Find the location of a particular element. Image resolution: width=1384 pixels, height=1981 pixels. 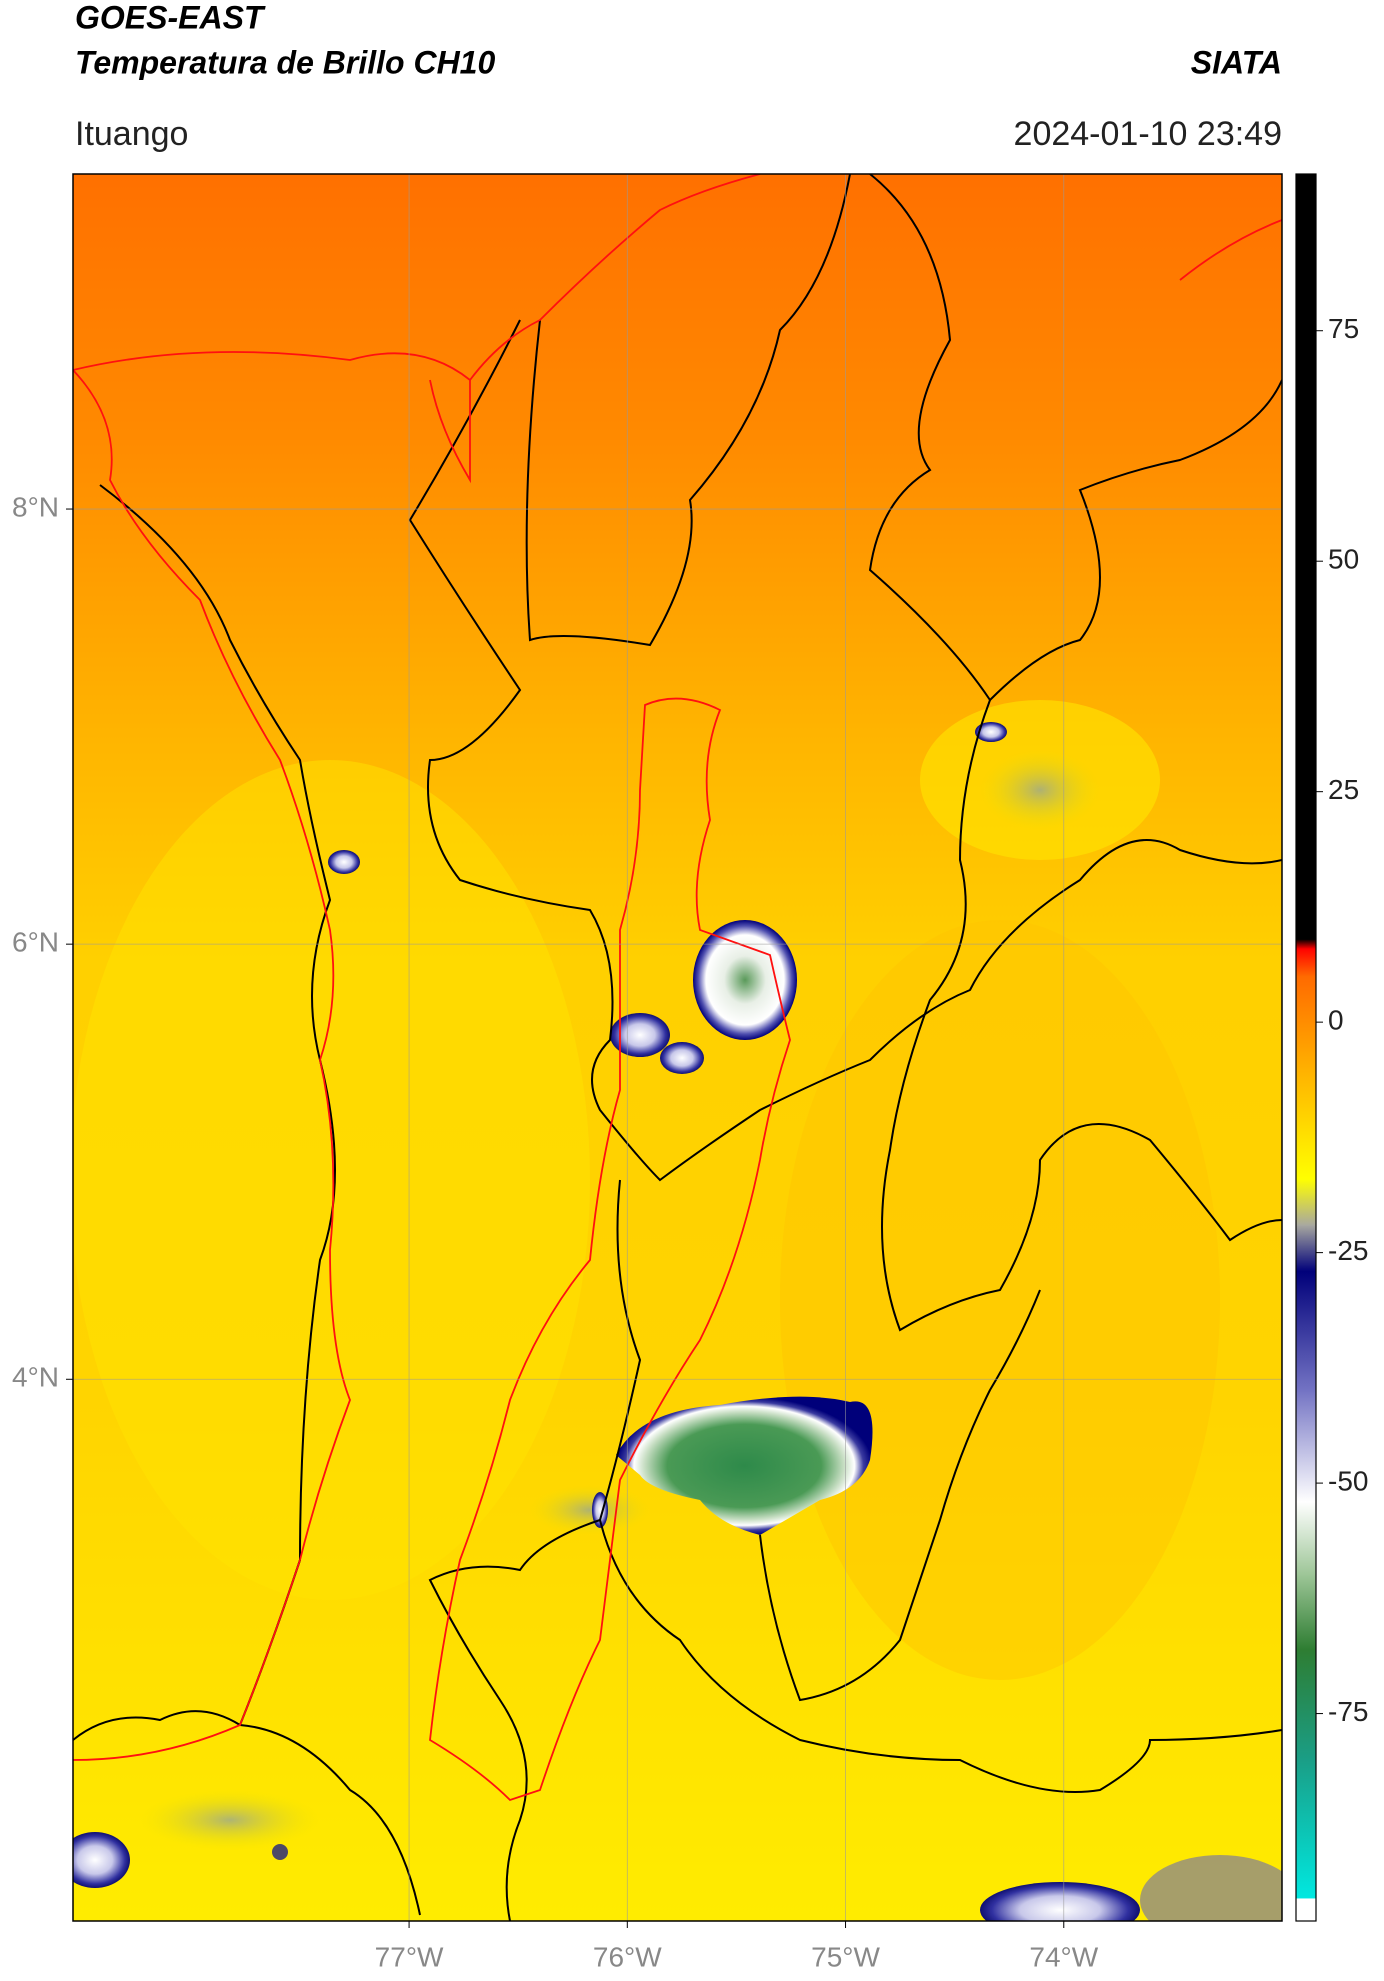

timestamp: 2024-01-10 23:49 is located at coordinates (1148, 134).